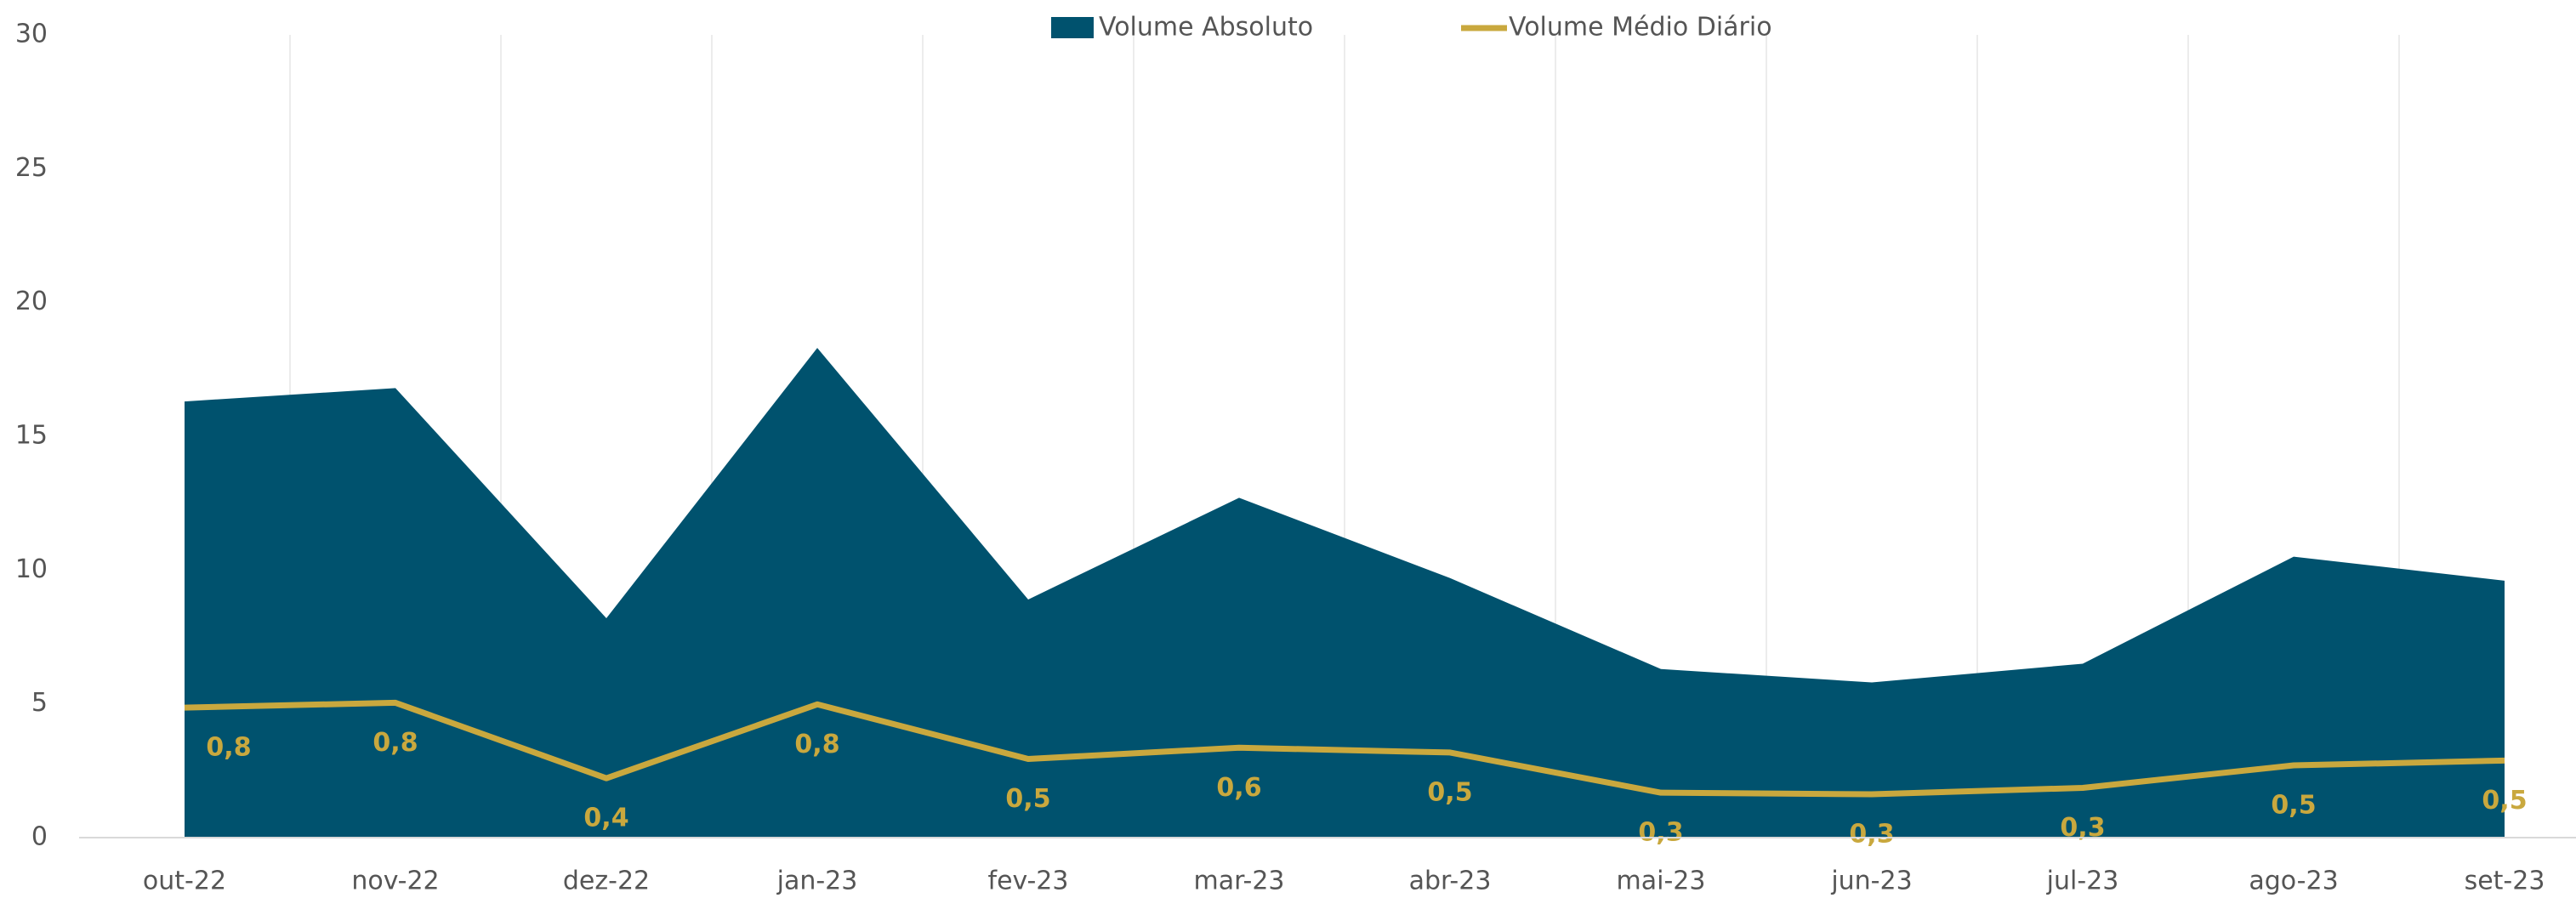 The image size is (2576, 898). What do you see at coordinates (817, 881) in the screenshot?
I see `x-tick-label: jan-23` at bounding box center [817, 881].